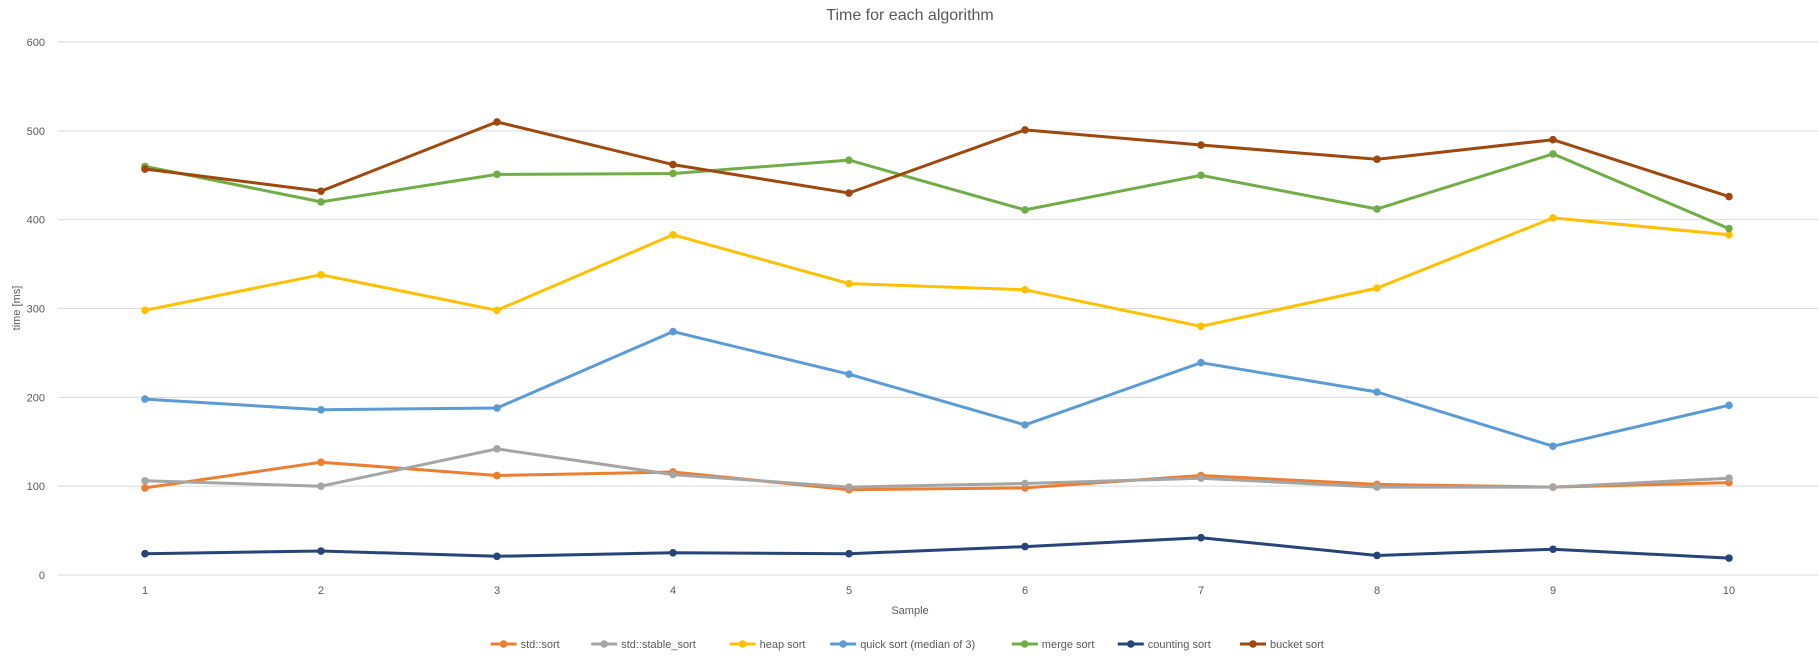 This screenshot has width=1819, height=659. I want to click on series-counting-sort, so click(937, 547).